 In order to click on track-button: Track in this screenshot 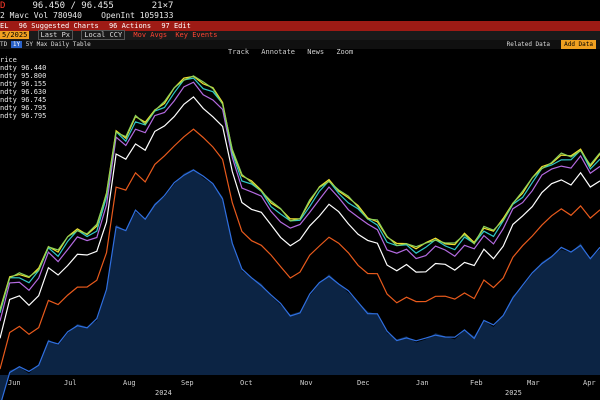, I will do `click(239, 52)`.